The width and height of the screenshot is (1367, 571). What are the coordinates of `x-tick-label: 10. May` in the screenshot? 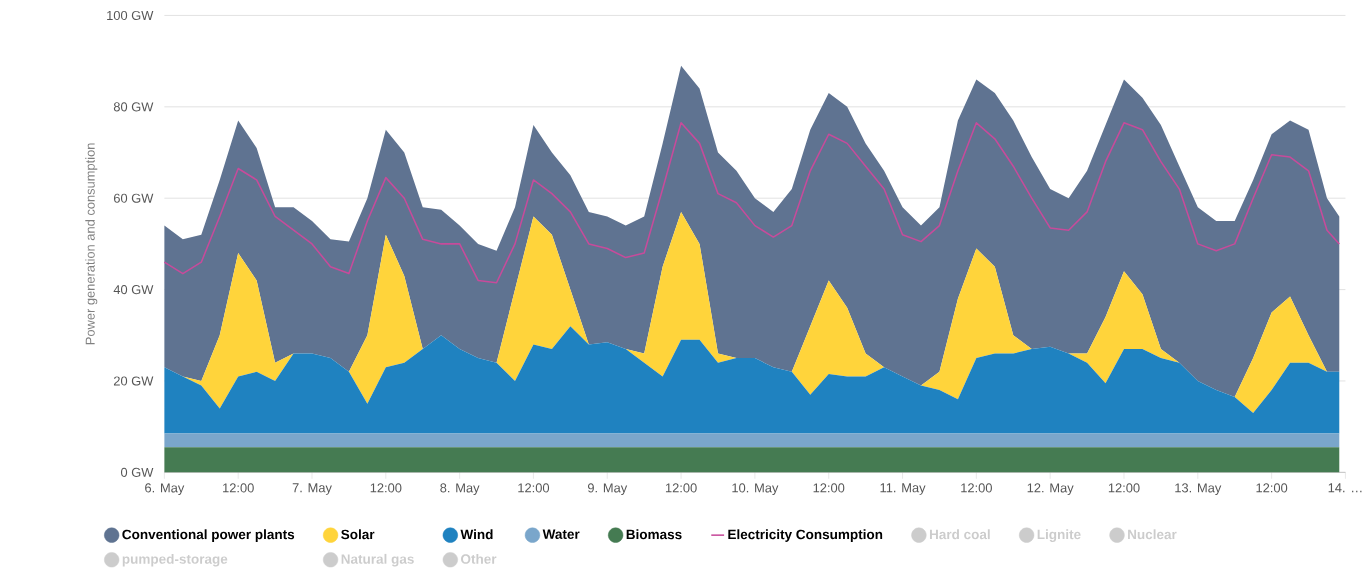 It's located at (755, 489).